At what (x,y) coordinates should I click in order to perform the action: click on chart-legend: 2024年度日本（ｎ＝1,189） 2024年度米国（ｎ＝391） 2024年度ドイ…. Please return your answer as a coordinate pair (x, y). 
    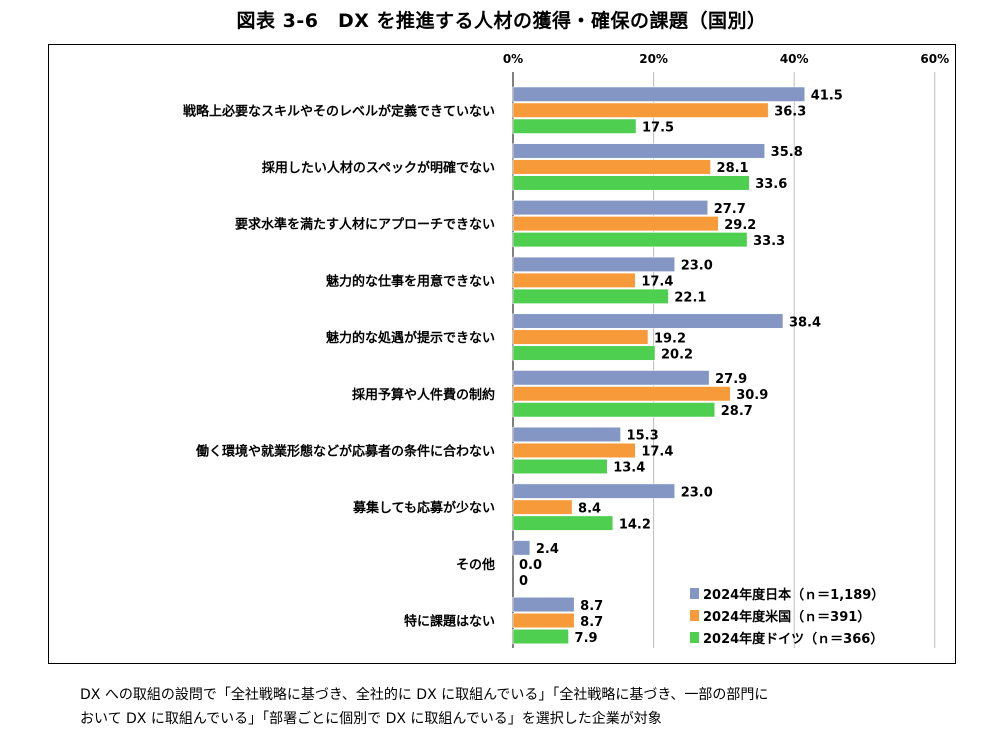
    Looking at the image, I should click on (787, 615).